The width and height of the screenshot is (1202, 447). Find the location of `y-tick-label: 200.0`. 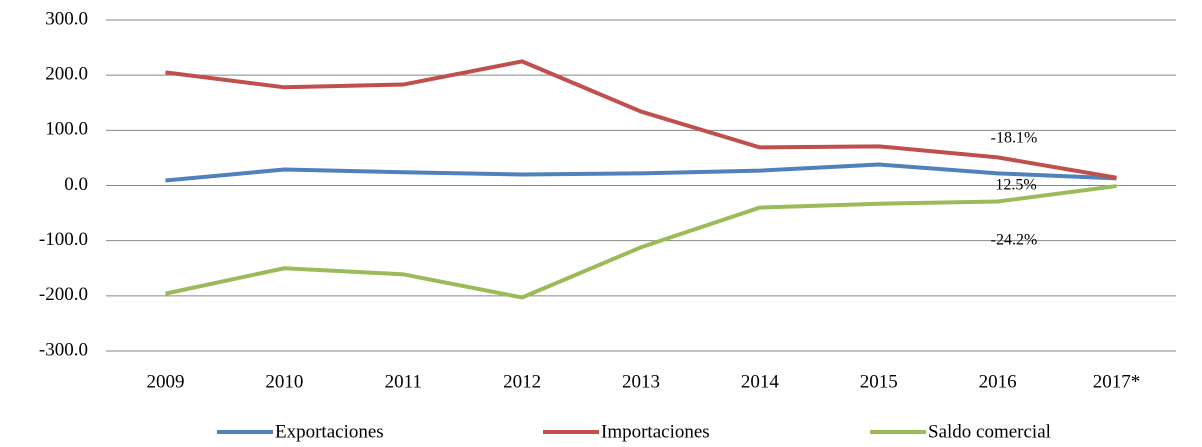

y-tick-label: 200.0 is located at coordinates (66, 74).